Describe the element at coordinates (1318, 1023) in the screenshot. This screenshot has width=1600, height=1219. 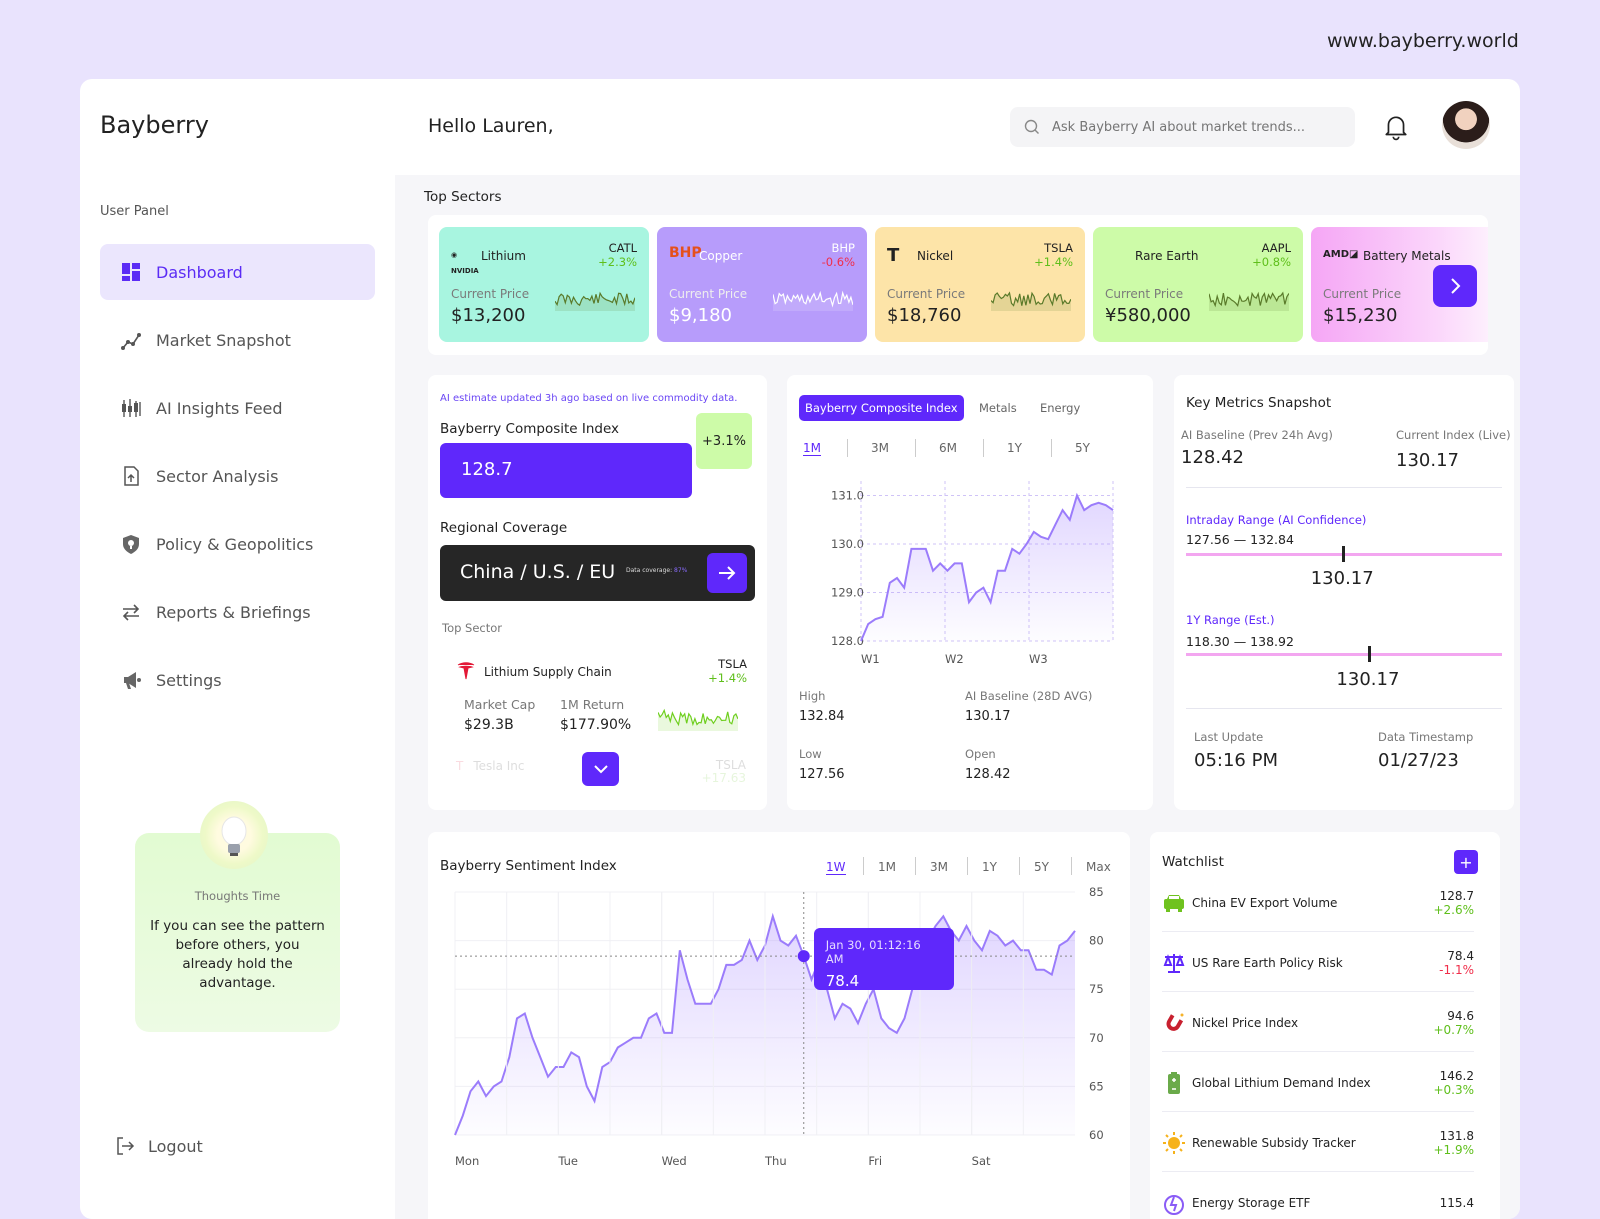
I see `watchlist-item: Nickel Price Index 94.6 +0.7%` at that location.